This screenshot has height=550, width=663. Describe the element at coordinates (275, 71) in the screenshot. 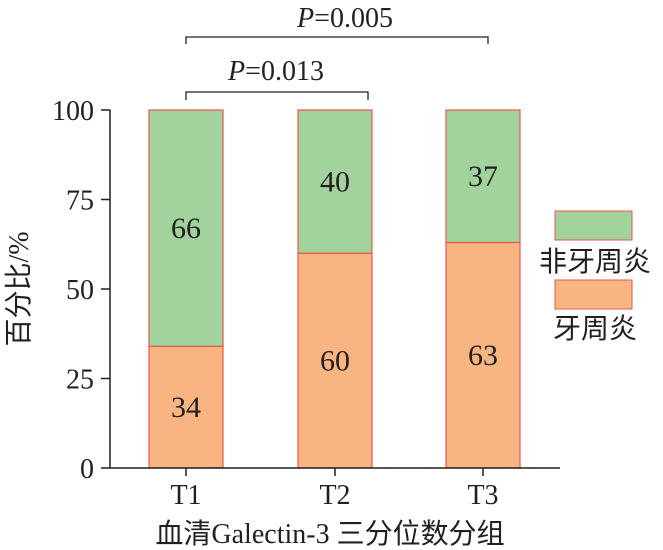

I see `significance-label-t1-t2: P=0.013` at that location.